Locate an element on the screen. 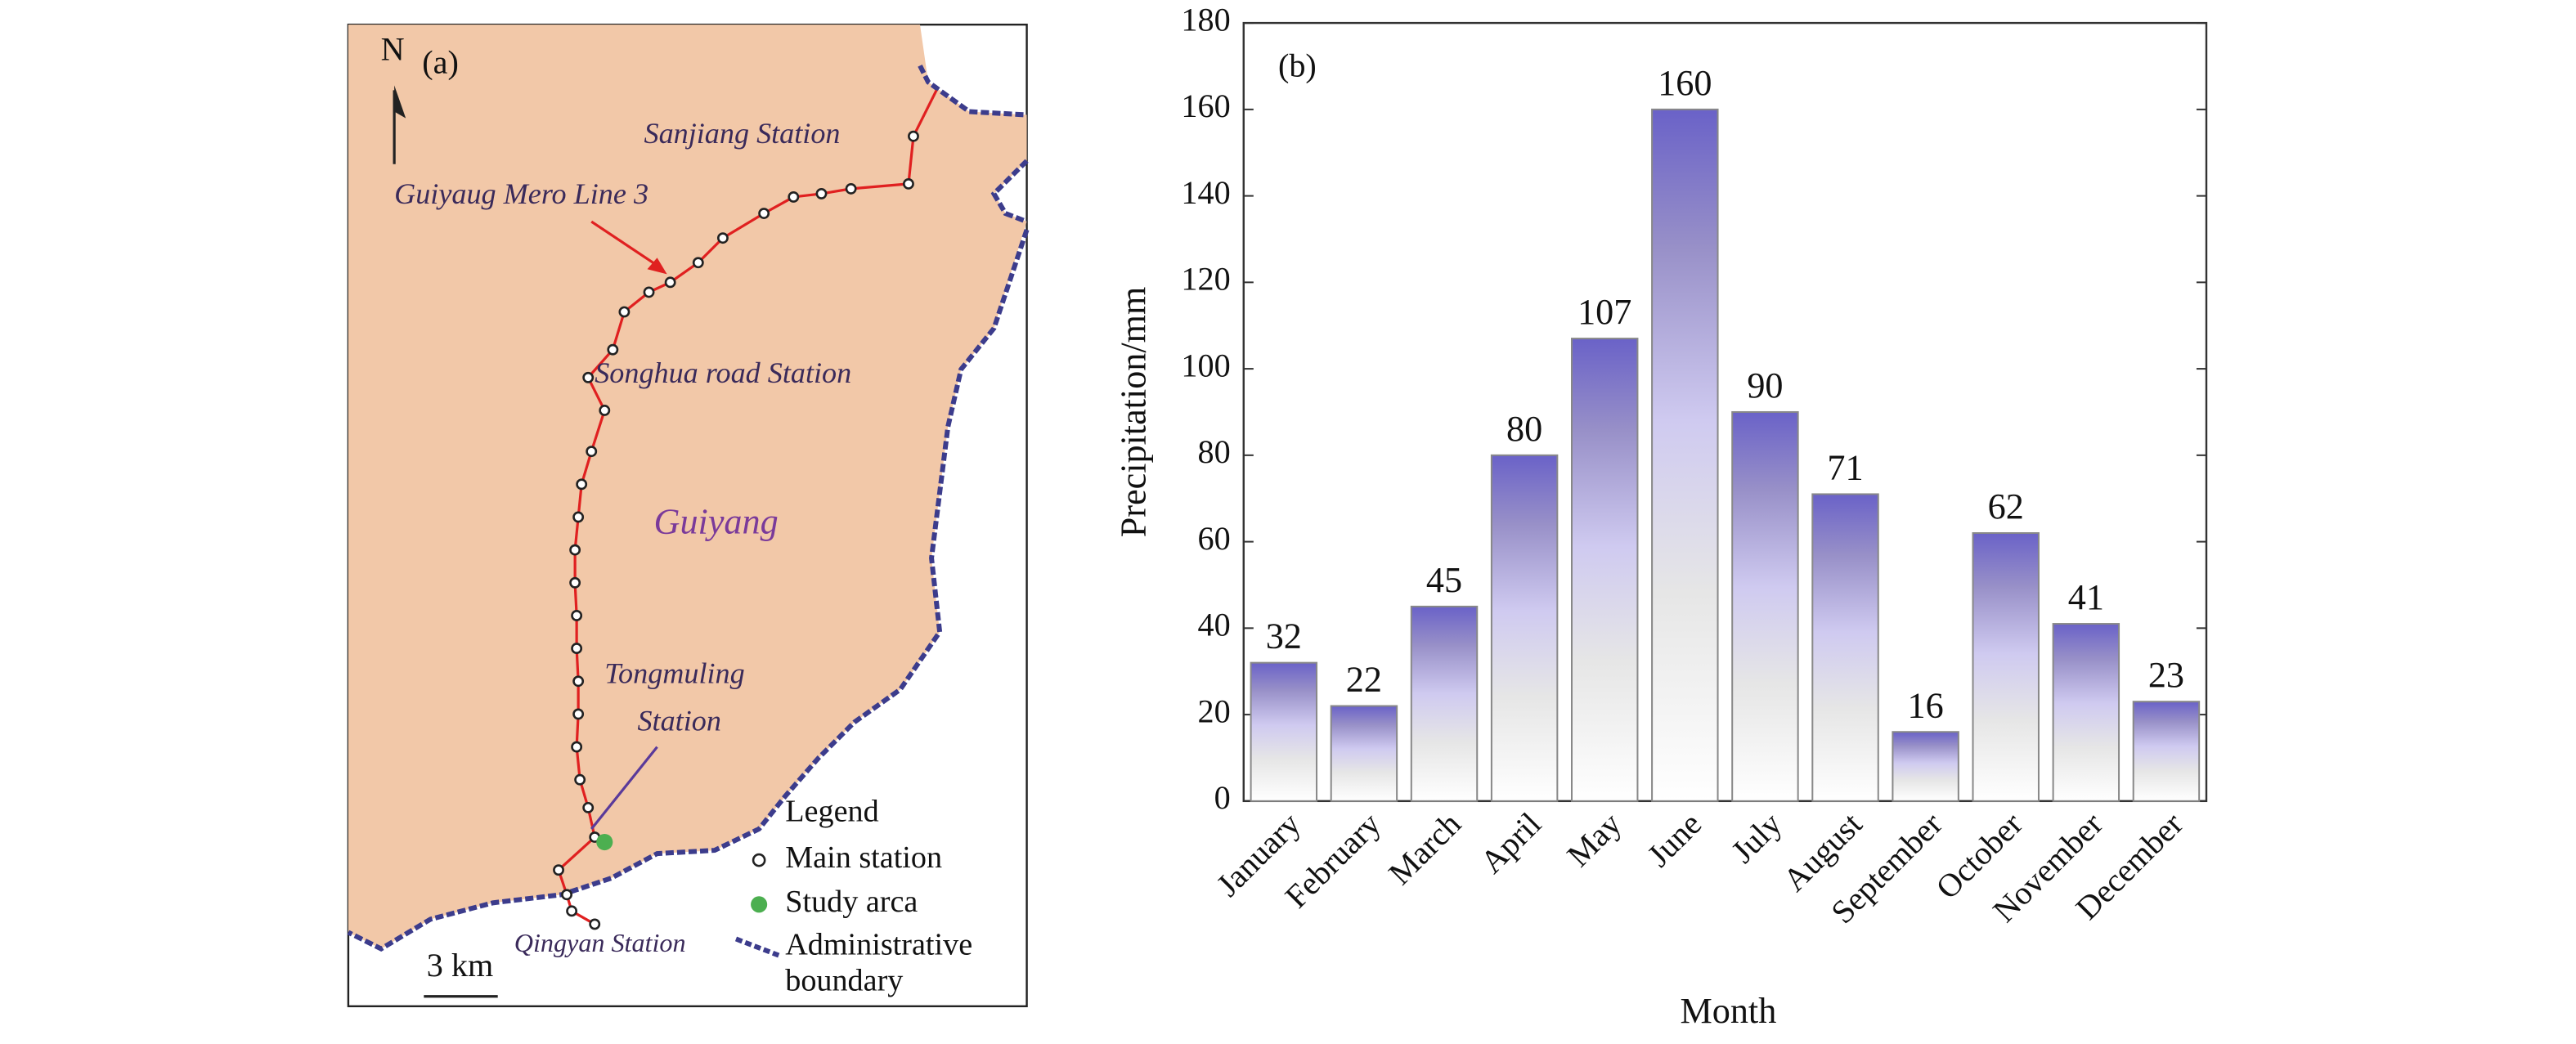 The height and width of the screenshot is (1044, 2576). value-label: 41 is located at coordinates (2086, 597).